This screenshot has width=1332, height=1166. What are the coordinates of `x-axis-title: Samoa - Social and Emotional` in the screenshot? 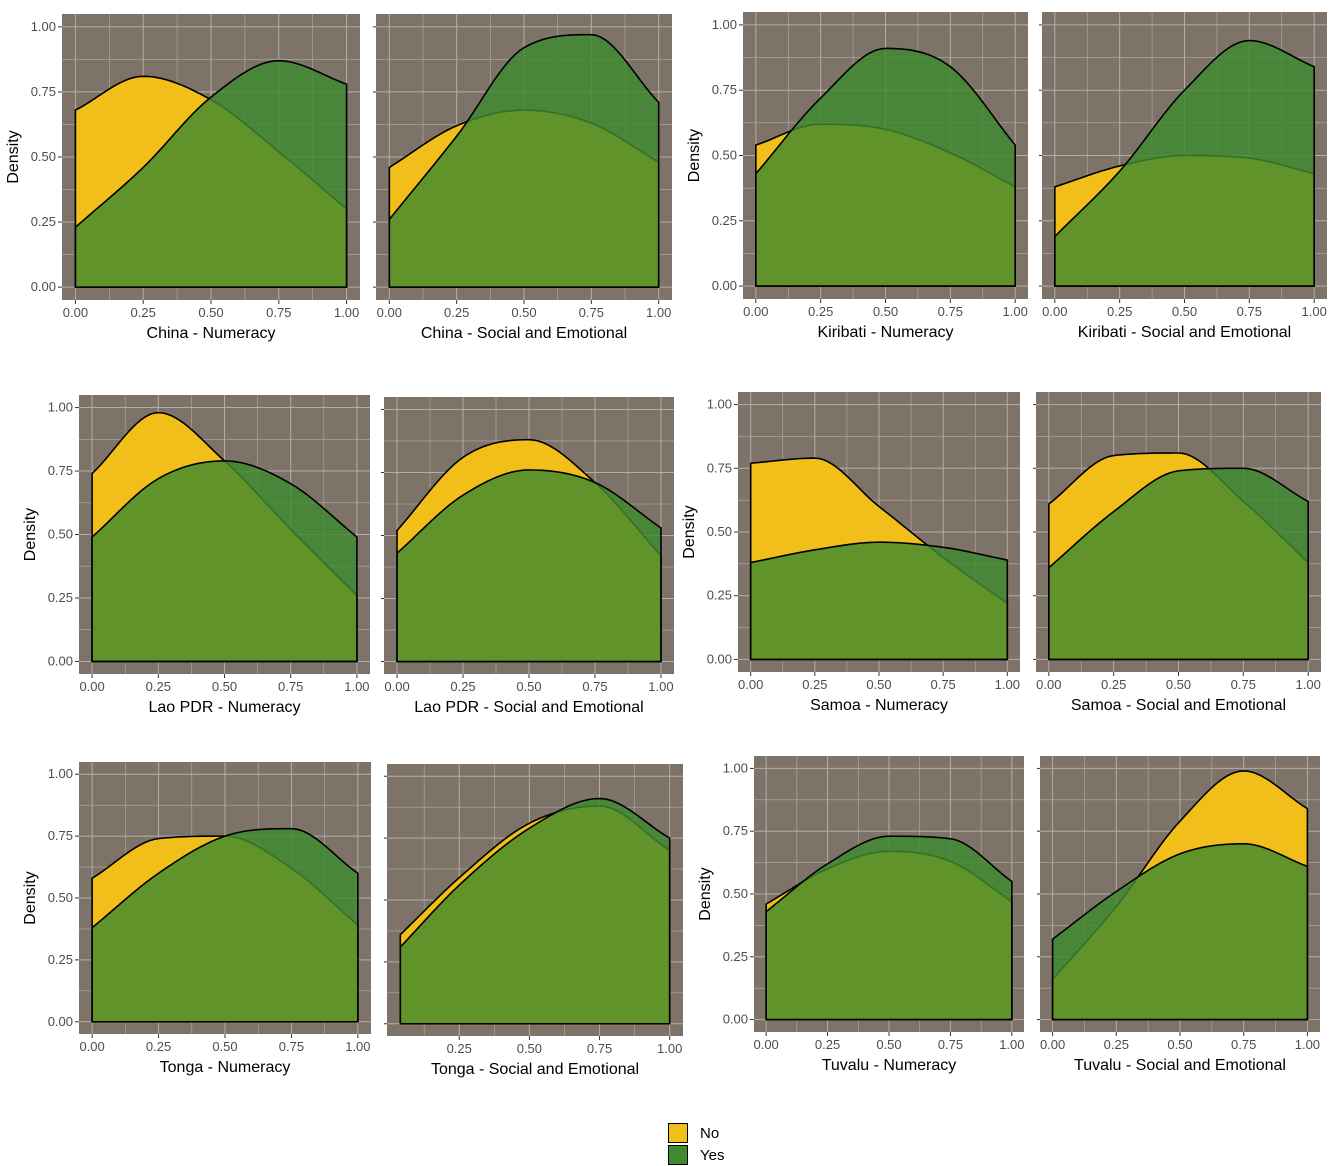 It's located at (1178, 705).